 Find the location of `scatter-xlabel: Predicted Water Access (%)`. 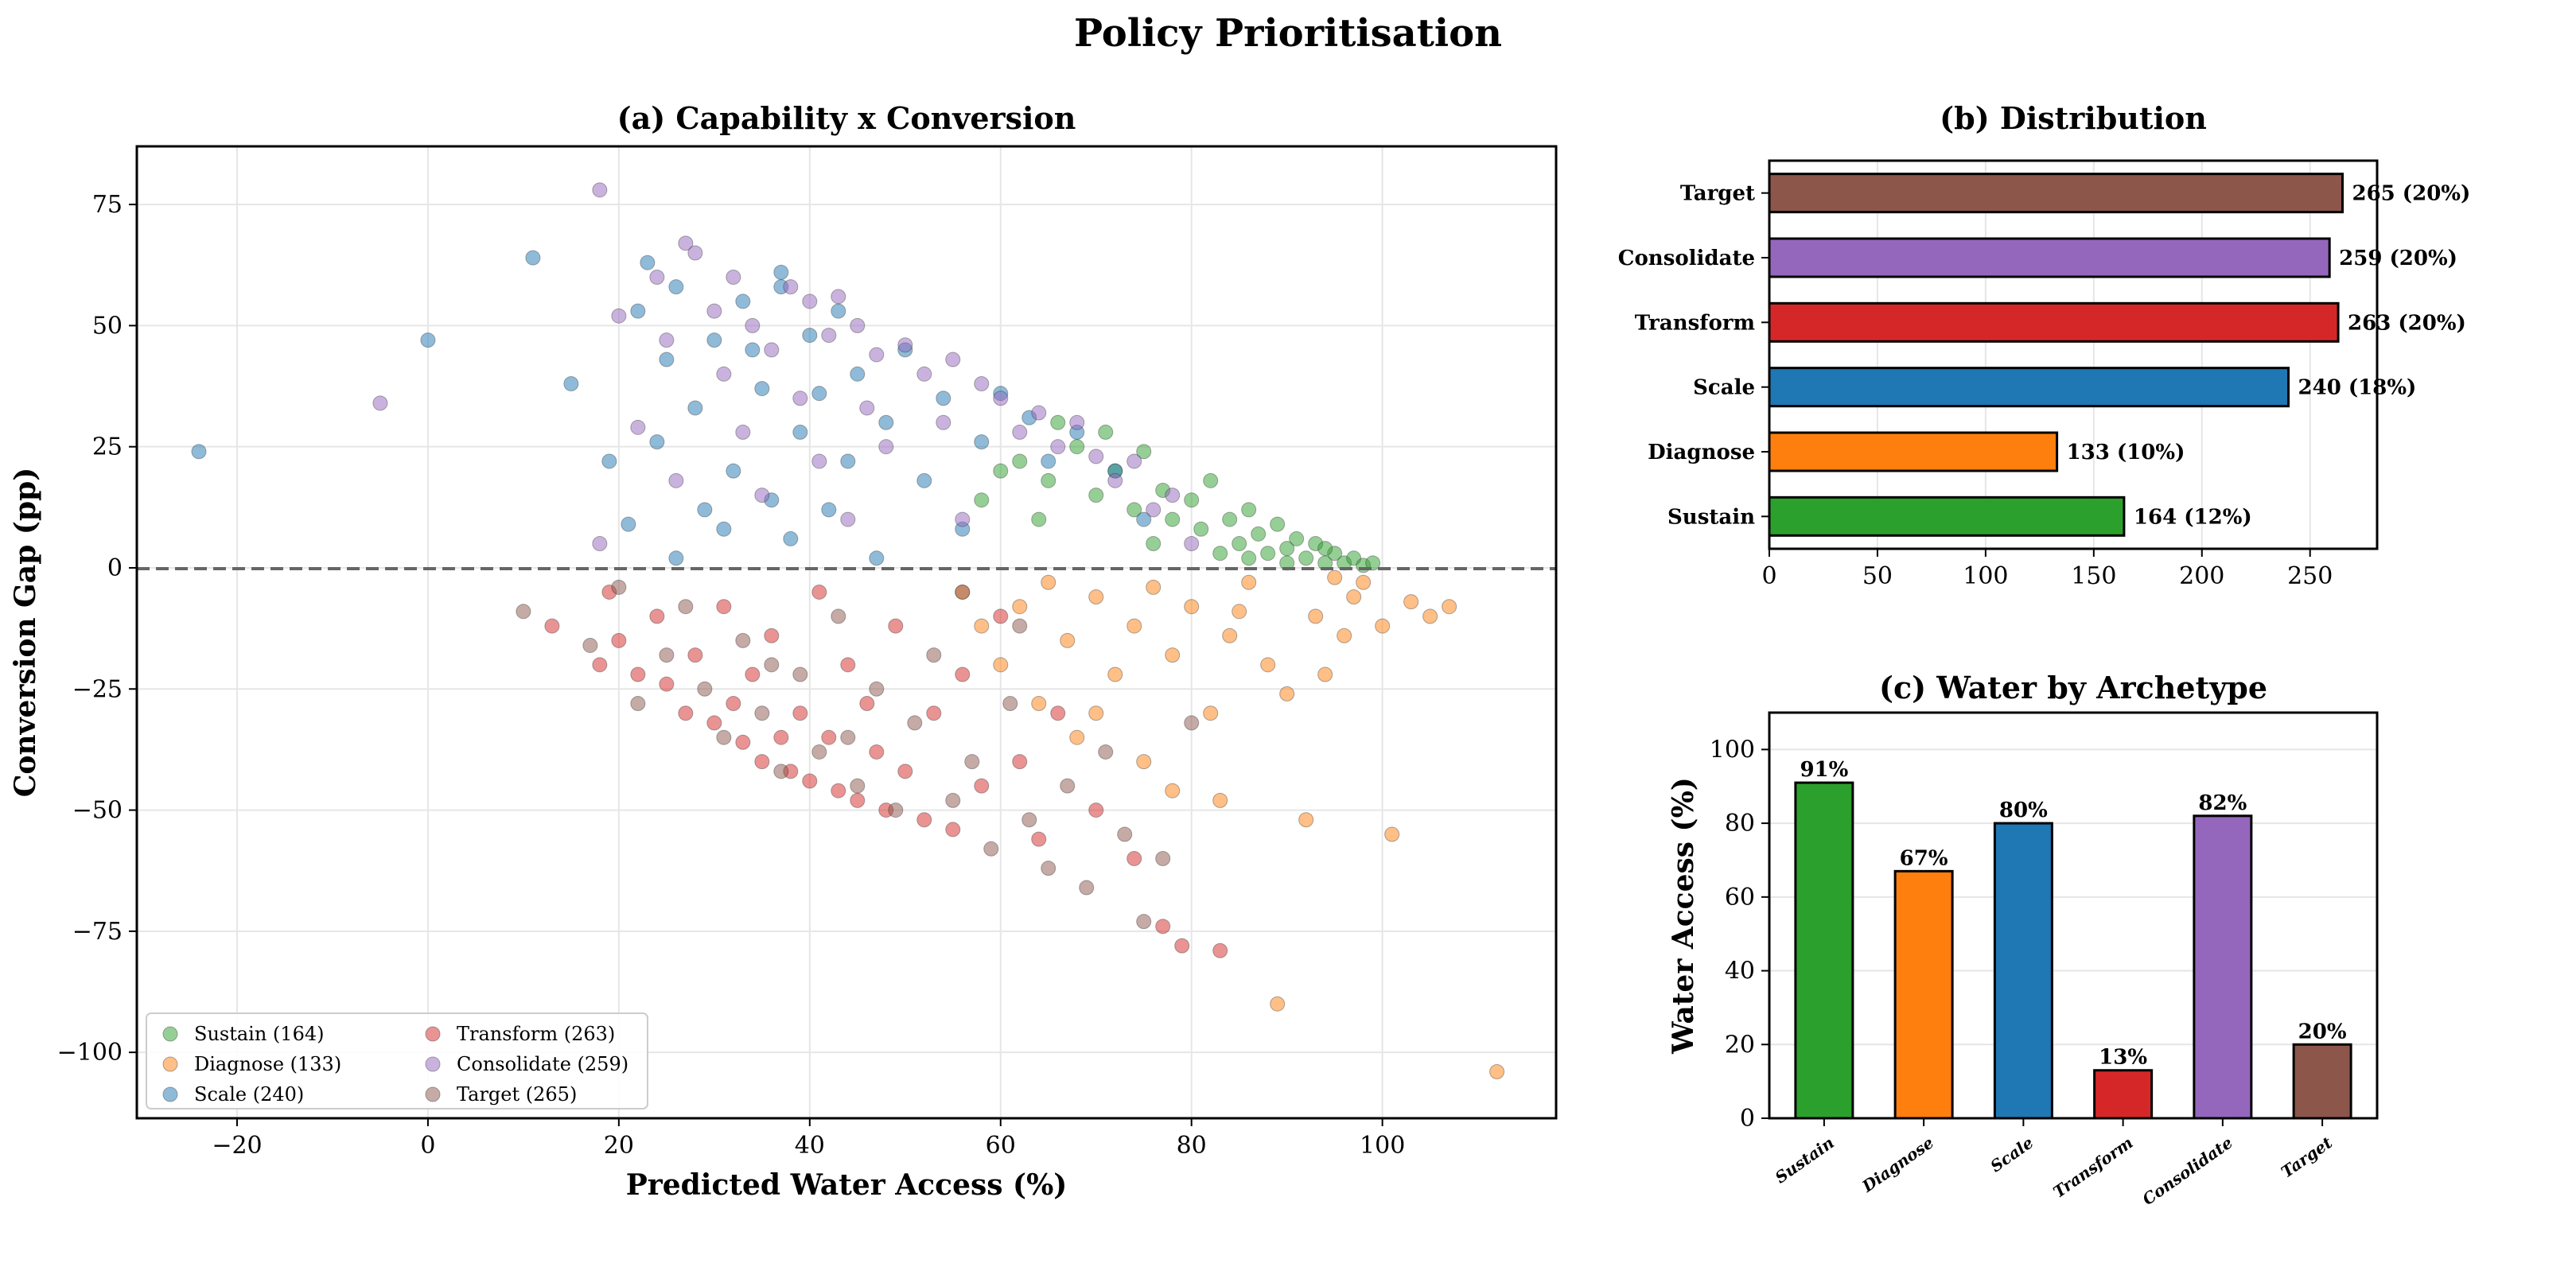

scatter-xlabel: Predicted Water Access (%) is located at coordinates (847, 1185).